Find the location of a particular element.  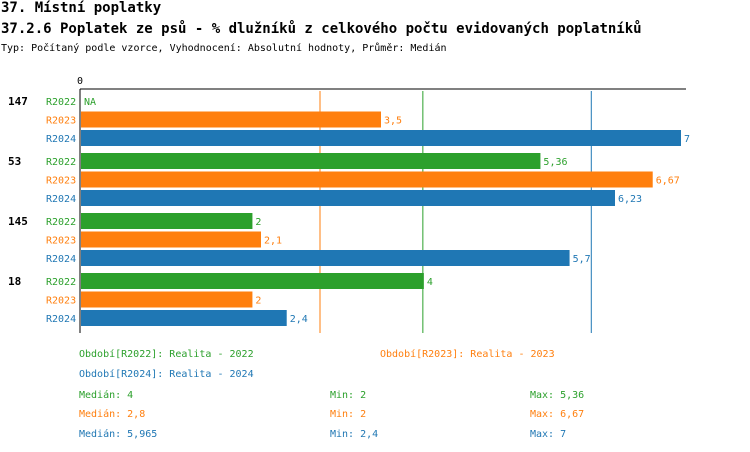

bar-value-label: 2,4 is located at coordinates (299, 319).